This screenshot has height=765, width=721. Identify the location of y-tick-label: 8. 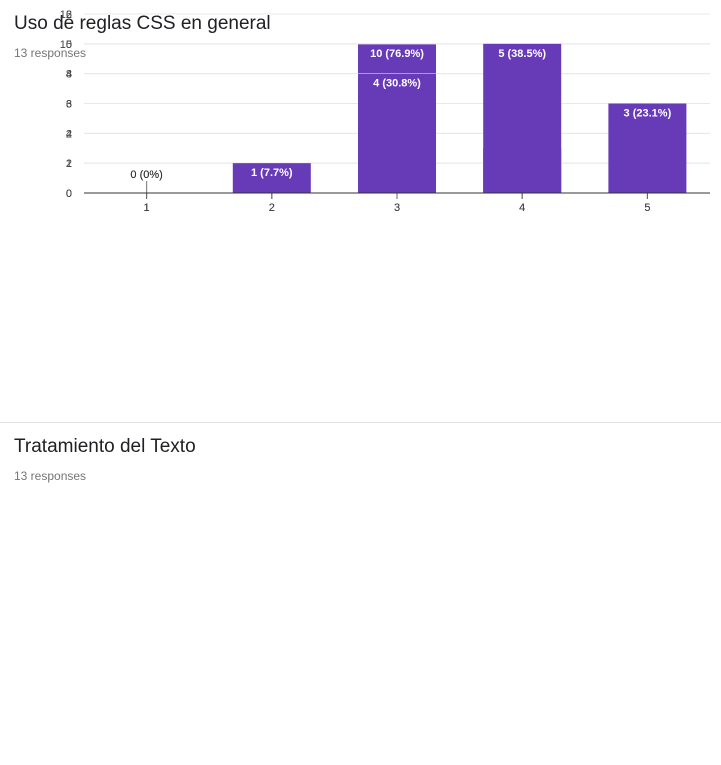
(69, 75).